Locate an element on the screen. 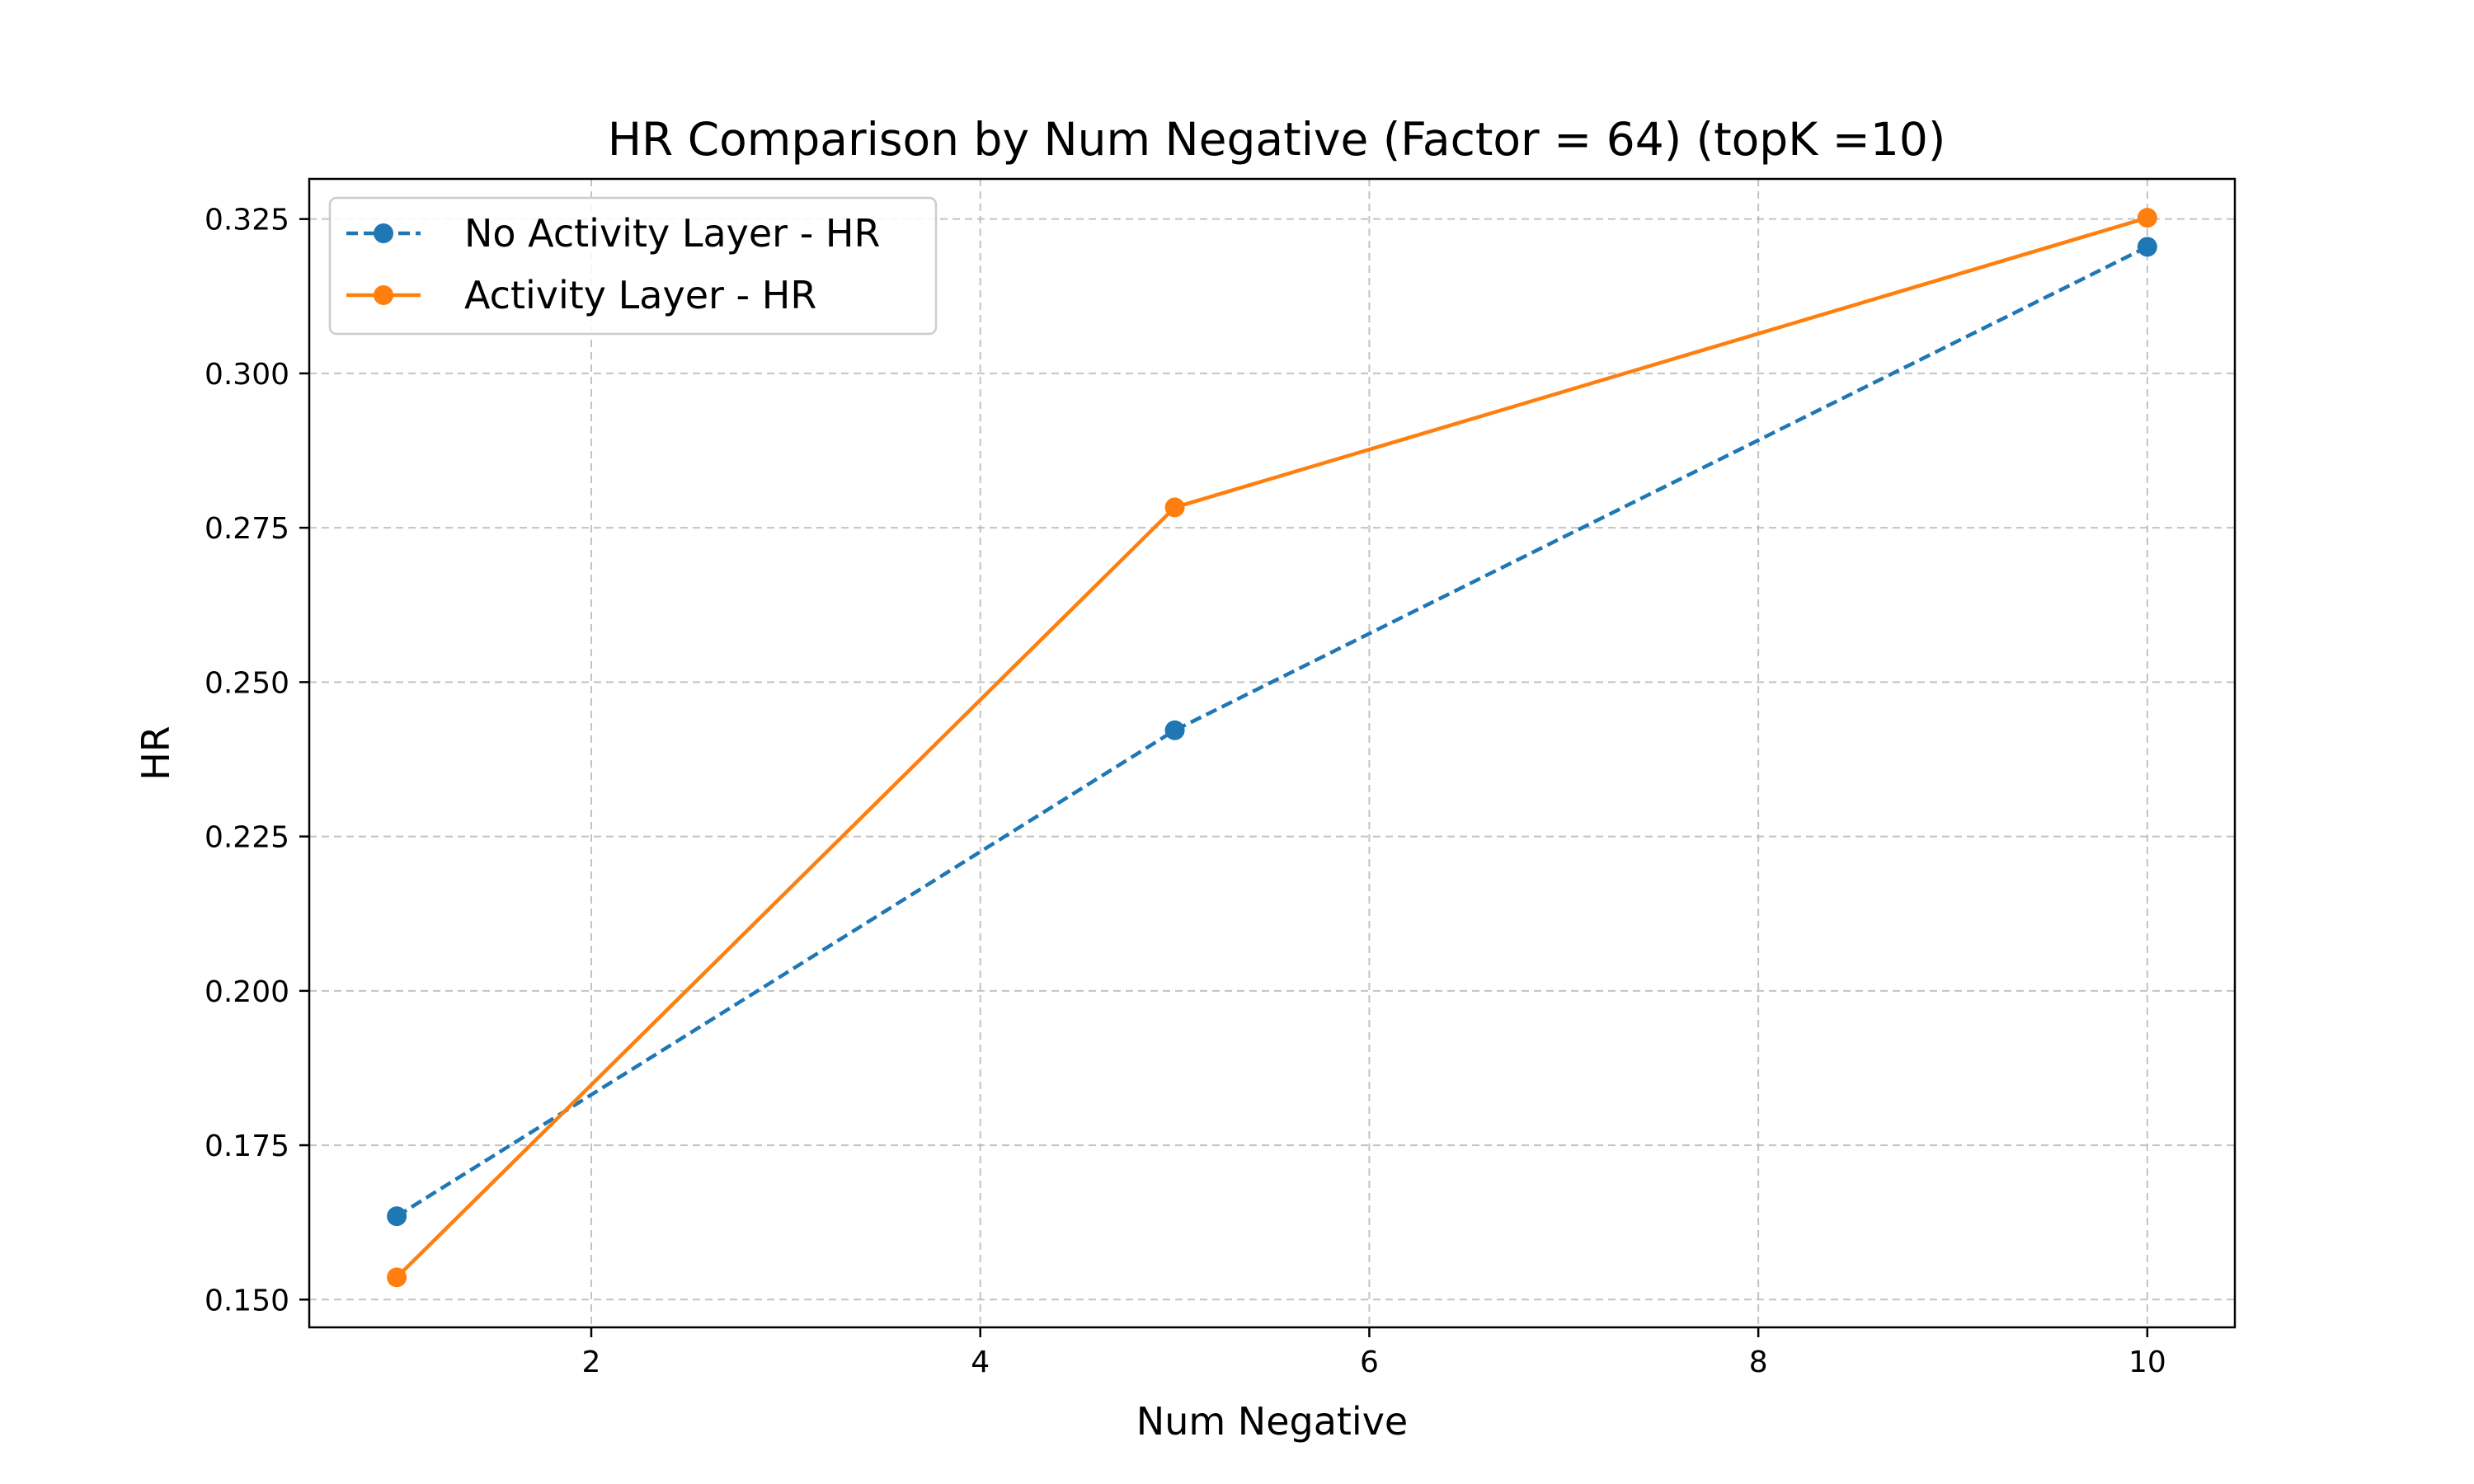 The height and width of the screenshot is (1484, 2474). y-tick-label: 0.175 is located at coordinates (247, 1146).